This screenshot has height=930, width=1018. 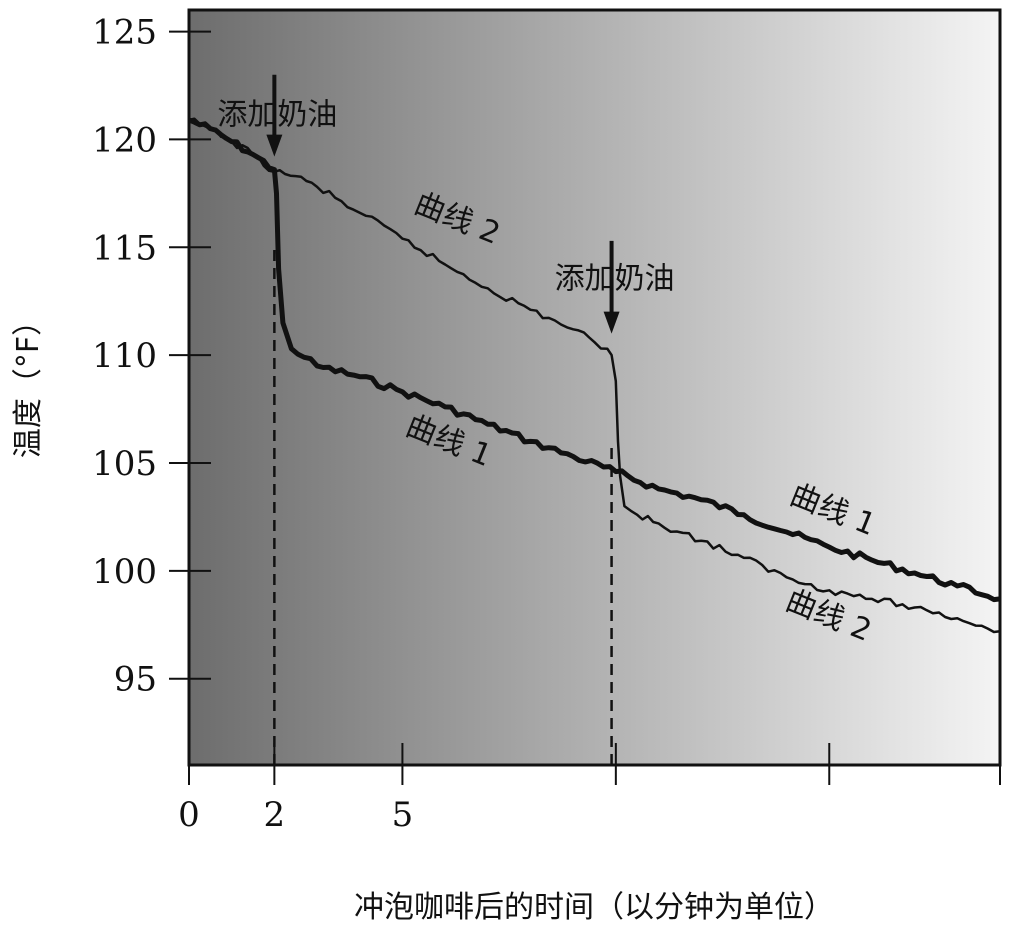 What do you see at coordinates (589, 789) in the screenshot?
I see `x-axis: 0 2 5` at bounding box center [589, 789].